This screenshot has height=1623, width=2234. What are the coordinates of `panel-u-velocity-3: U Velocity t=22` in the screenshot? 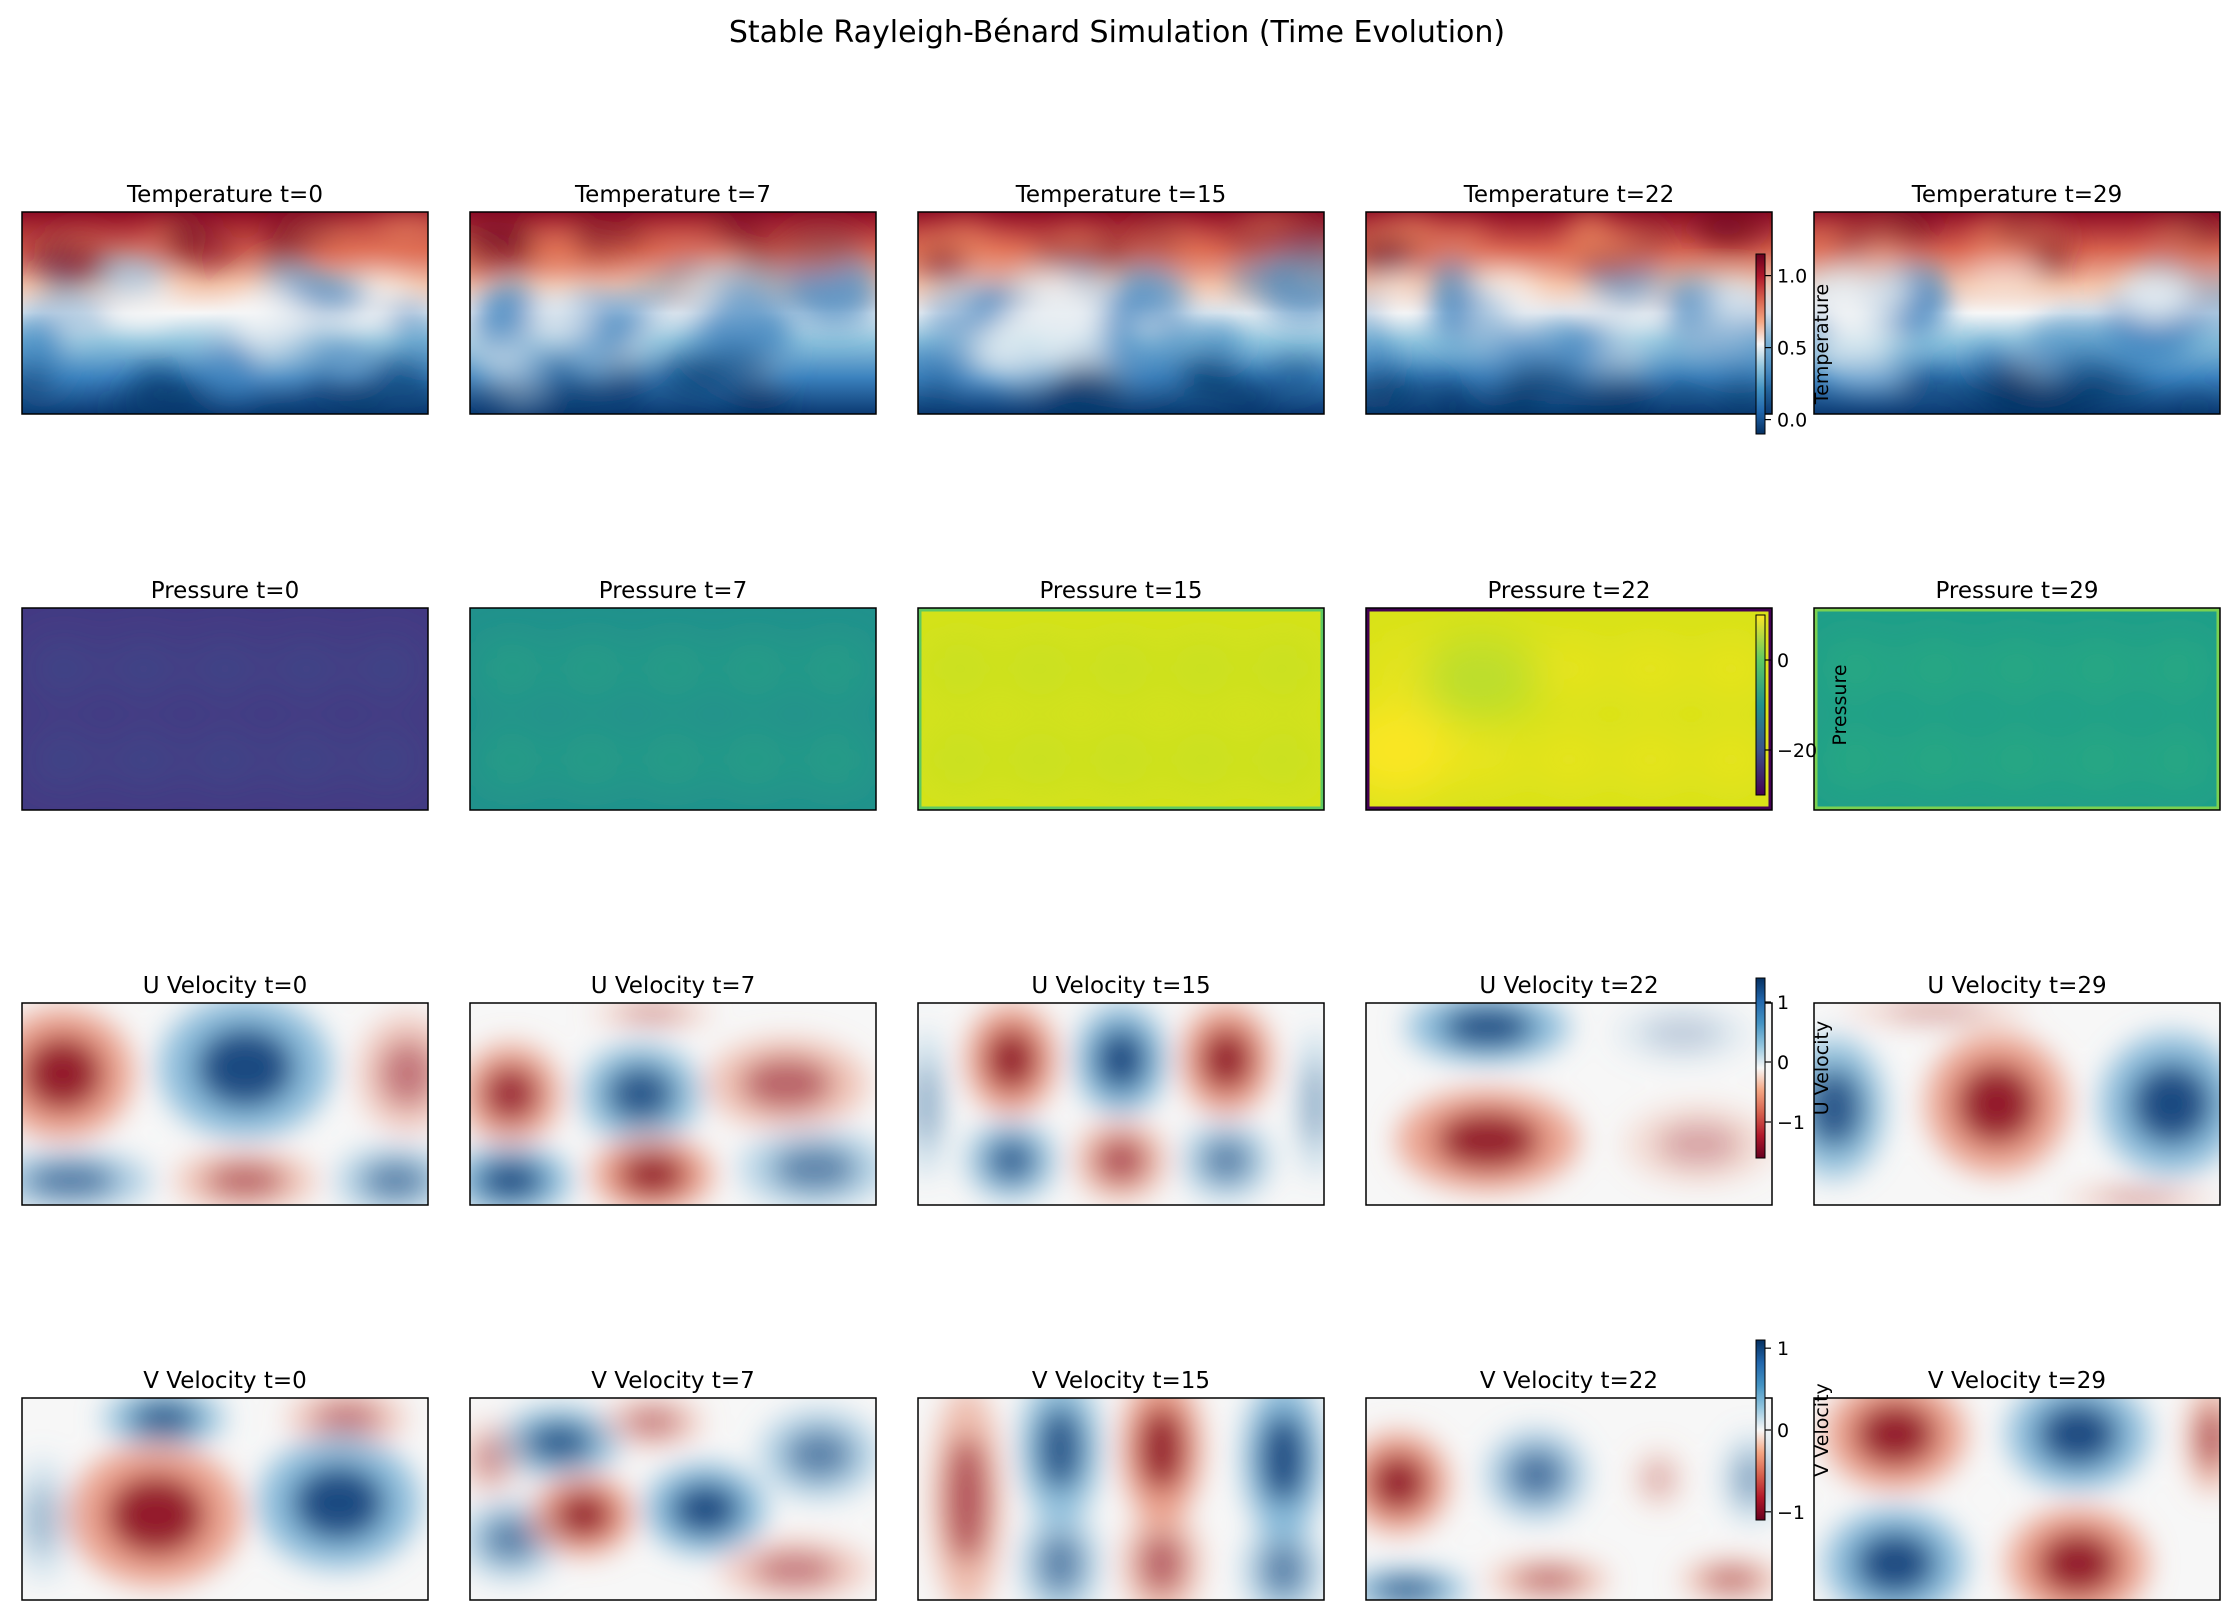 It's located at (1569, 1089).